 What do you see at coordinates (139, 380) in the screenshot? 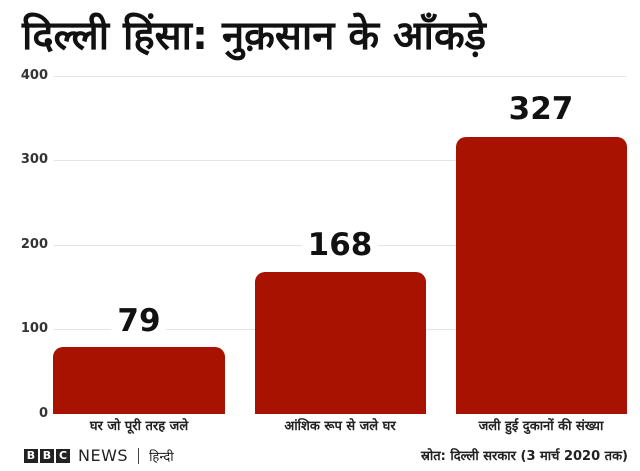
I see `bar-fully-burnt-houses` at bounding box center [139, 380].